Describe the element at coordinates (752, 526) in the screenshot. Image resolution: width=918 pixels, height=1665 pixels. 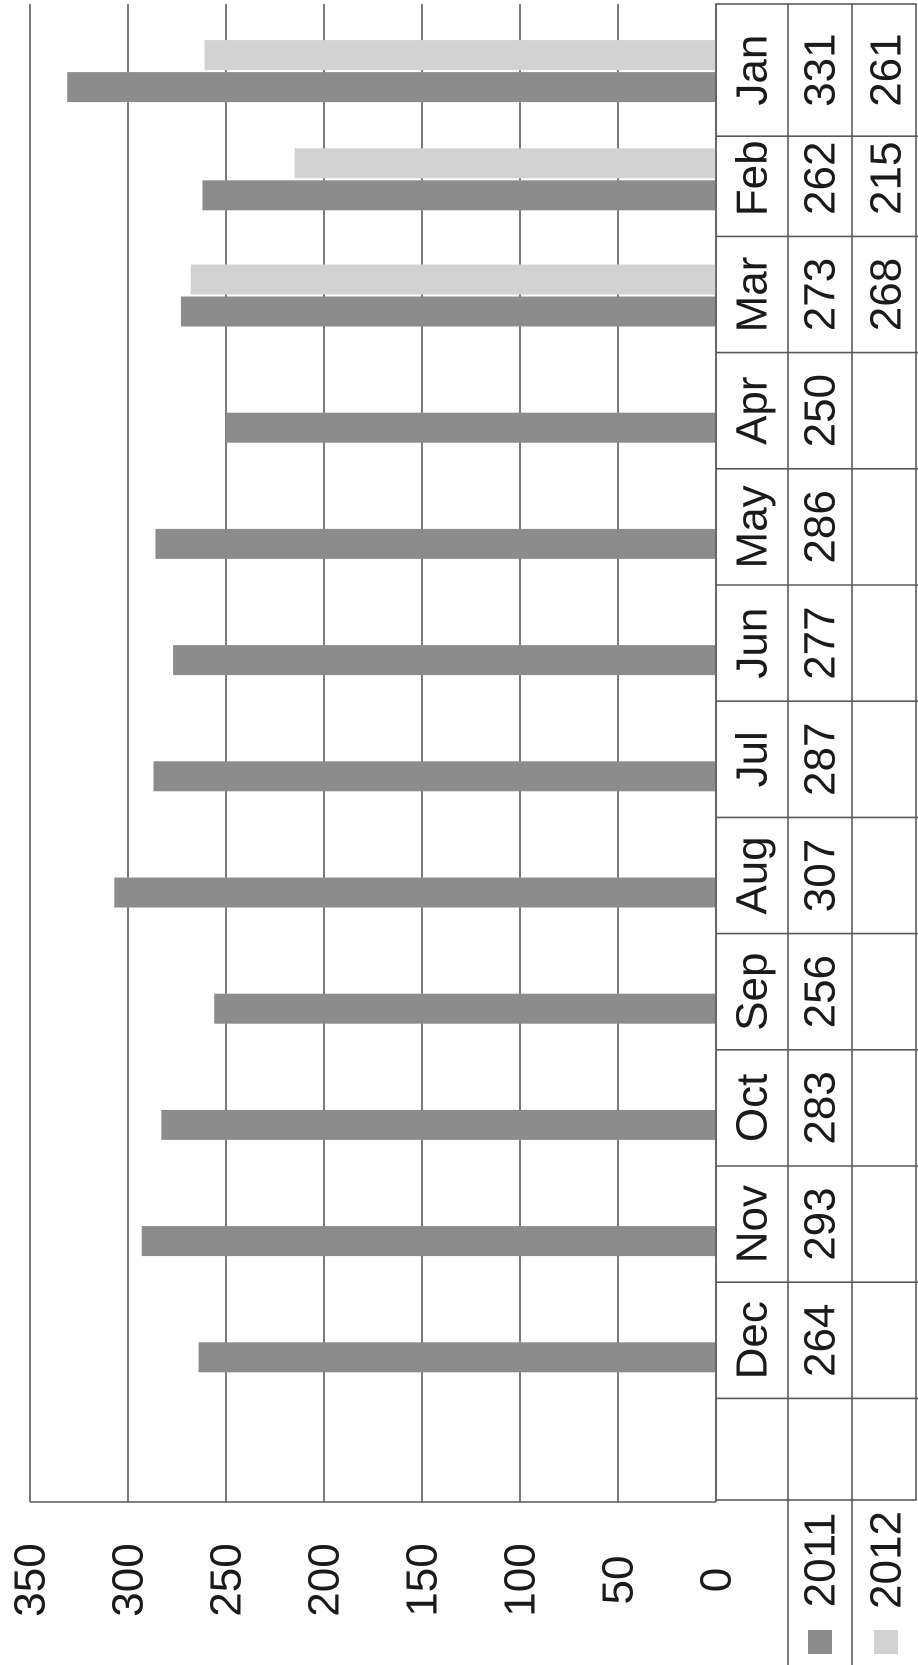
I see `category-label-May: May` at that location.